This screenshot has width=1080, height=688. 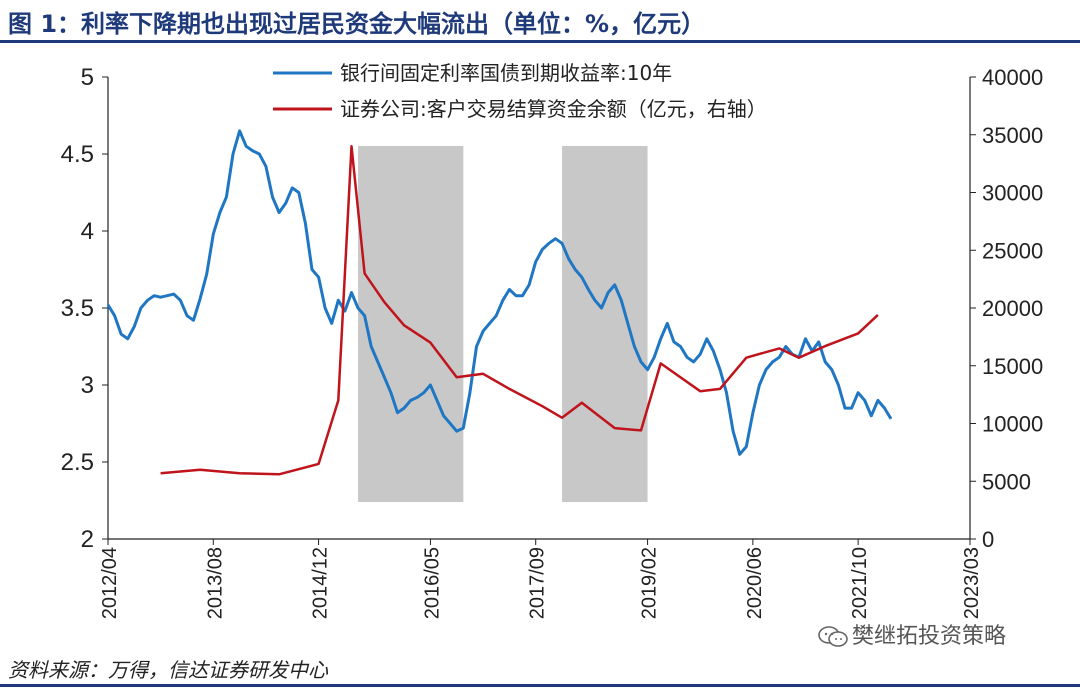 What do you see at coordinates (357, 24) in the screenshot?
I see `chart-title: 图 1：利率下降期也出现过居民资金大幅流出（单位：%，亿元）` at bounding box center [357, 24].